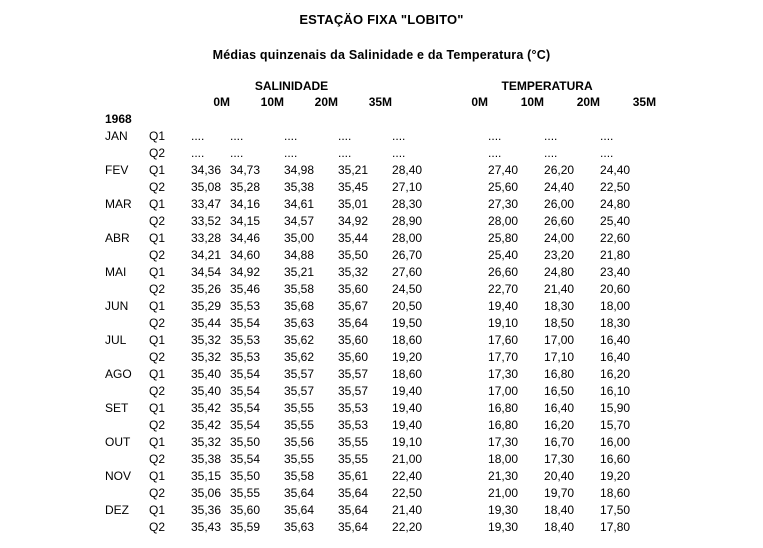 This screenshot has height=548, width=763. What do you see at coordinates (503, 357) in the screenshot?
I see `temperature-value-10m: 17,70` at bounding box center [503, 357].